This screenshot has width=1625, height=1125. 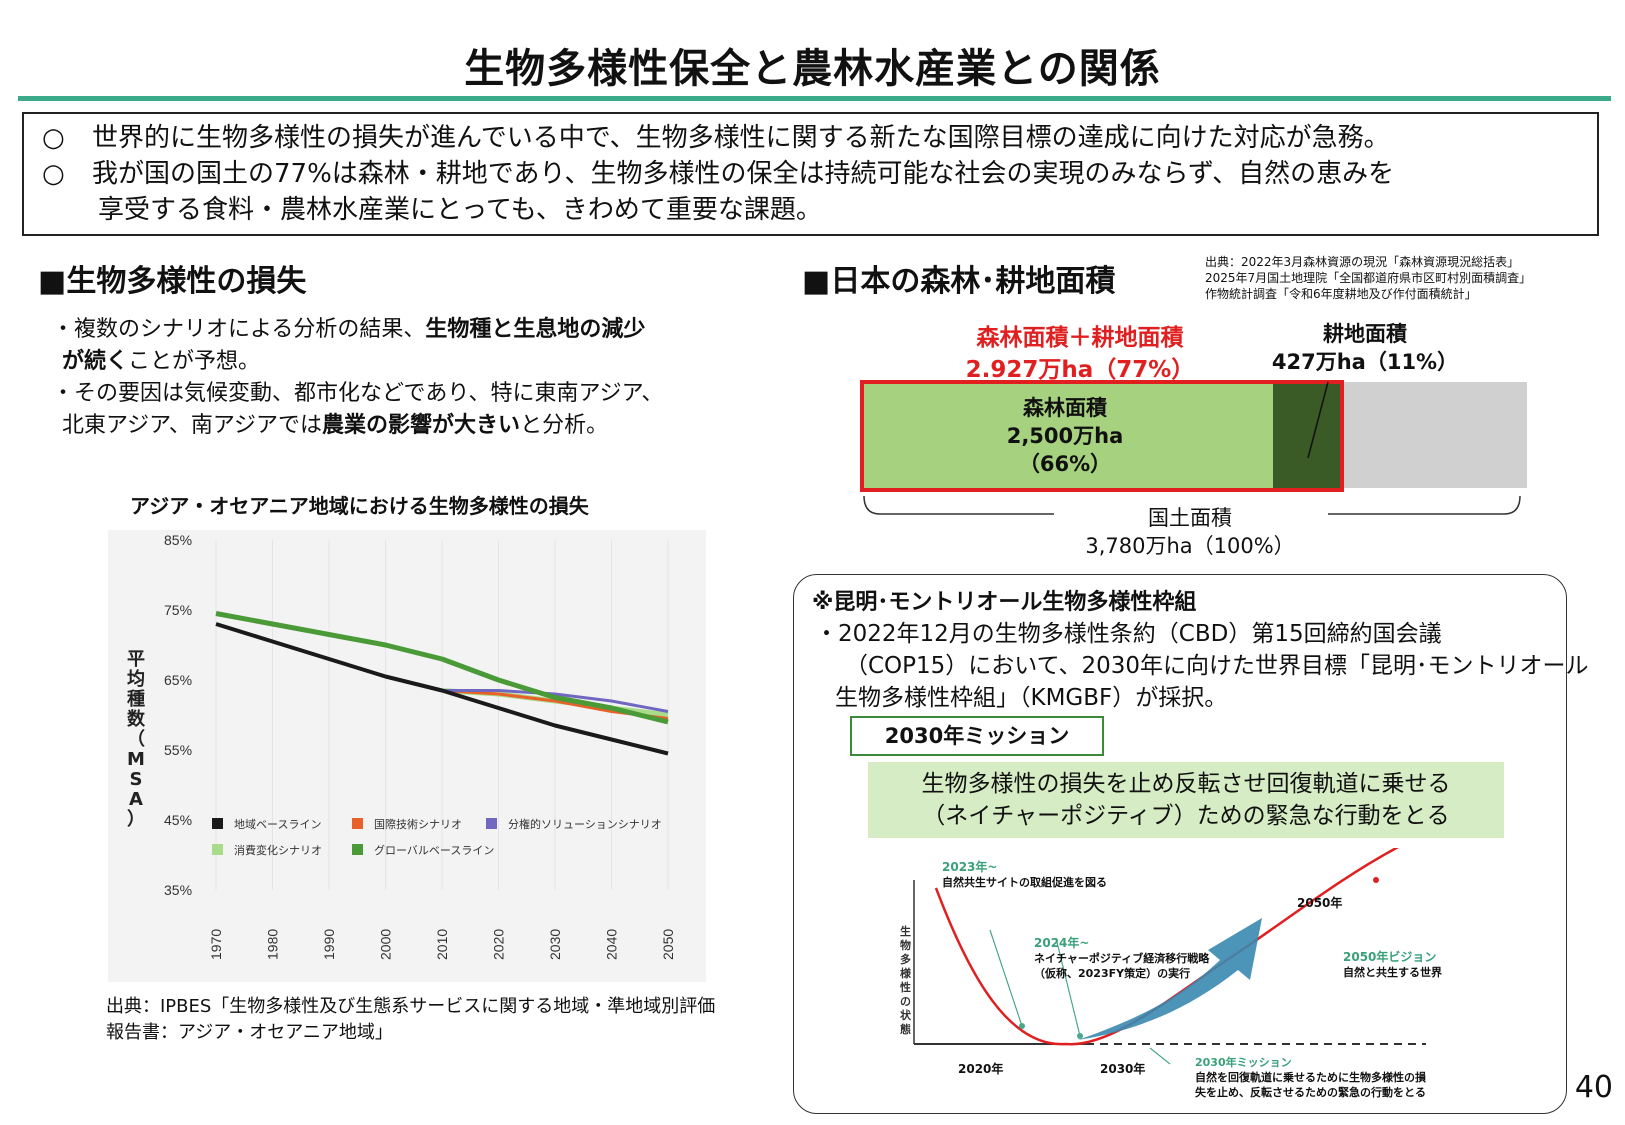 What do you see at coordinates (216, 944) in the screenshot?
I see `x-tick-label: 1970` at bounding box center [216, 944].